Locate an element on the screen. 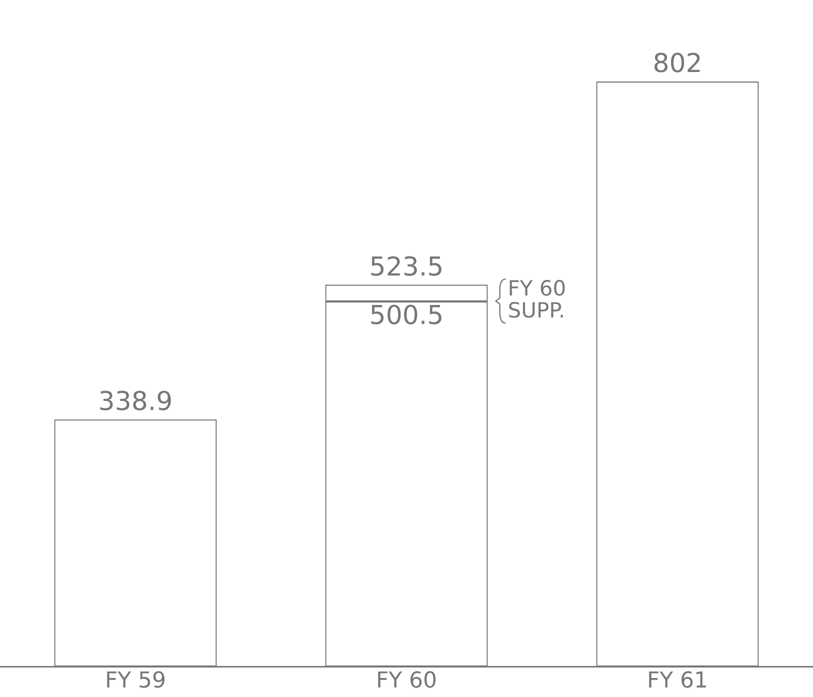 The width and height of the screenshot is (813, 697). data-label: 802 is located at coordinates (677, 64).